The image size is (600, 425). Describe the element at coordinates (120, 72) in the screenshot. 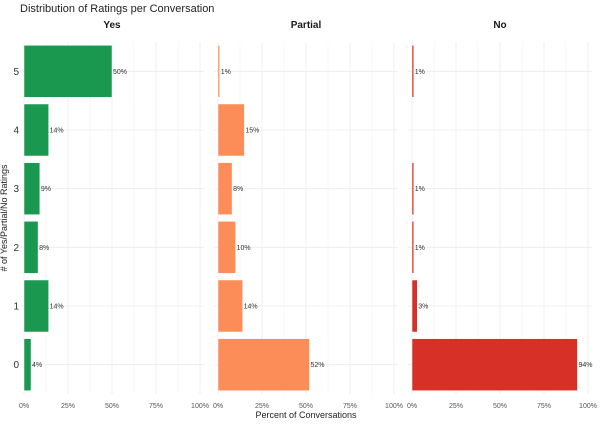

I see `data-label: 50%` at that location.